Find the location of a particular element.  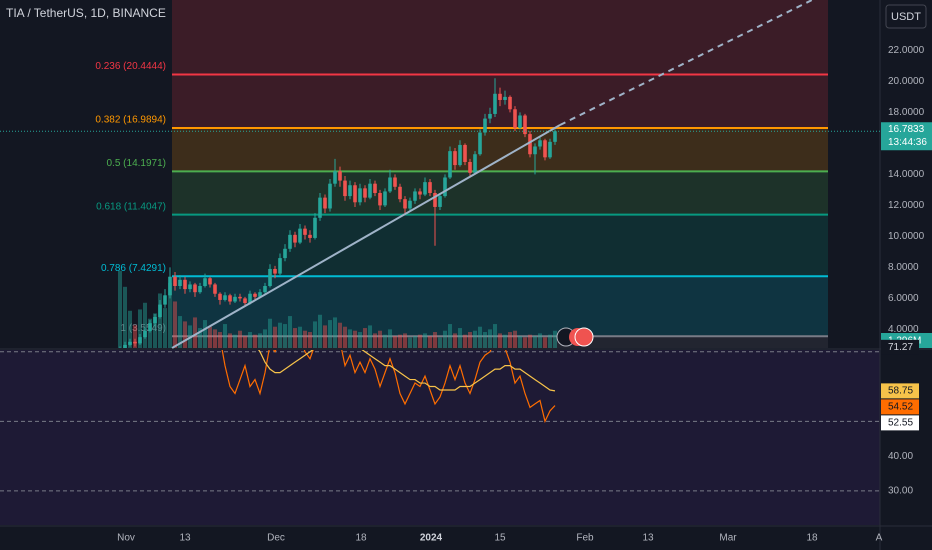

rsi-ma-line is located at coordinates (407, 371).